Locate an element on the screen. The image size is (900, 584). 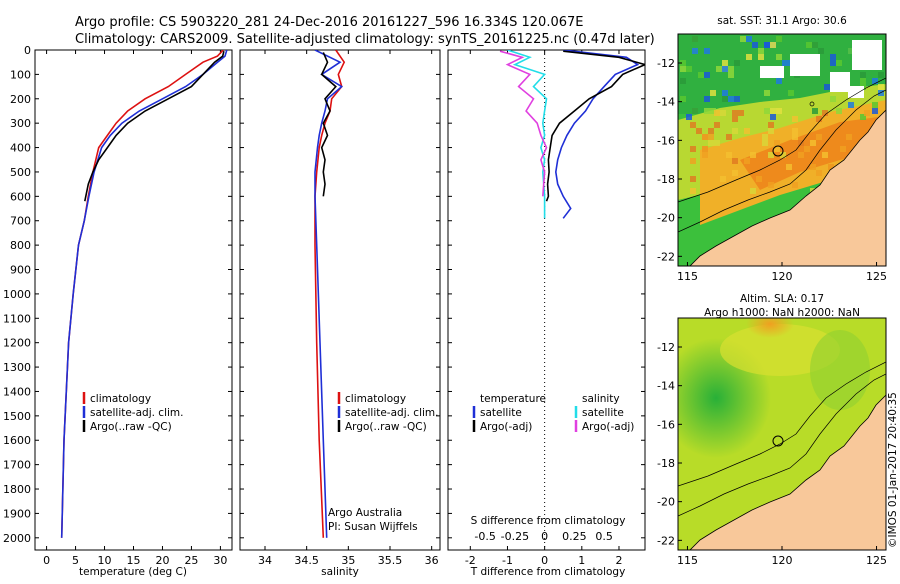
map-y-tick-label: -20 is located at coordinates (666, 502).